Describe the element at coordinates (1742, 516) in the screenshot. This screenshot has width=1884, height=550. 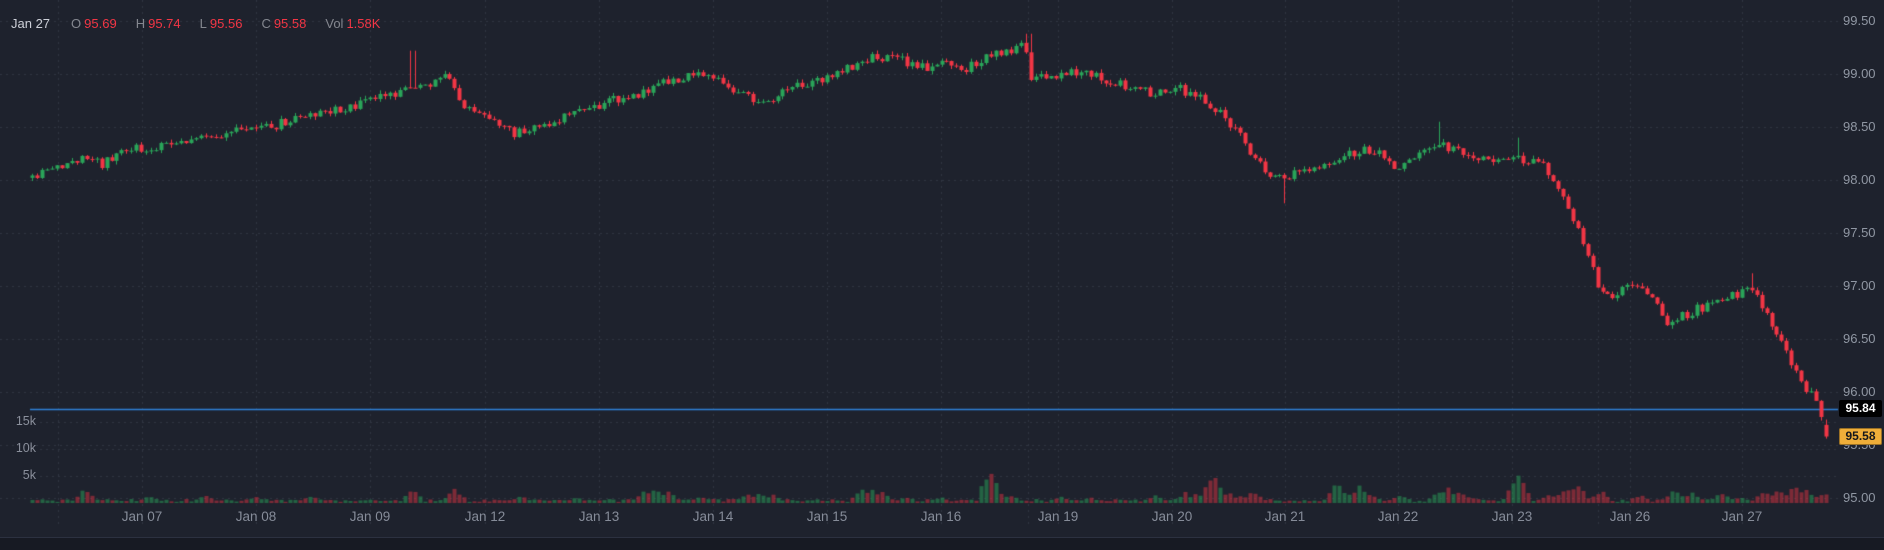
I see `date-tick-jan-27: Jan 27` at that location.